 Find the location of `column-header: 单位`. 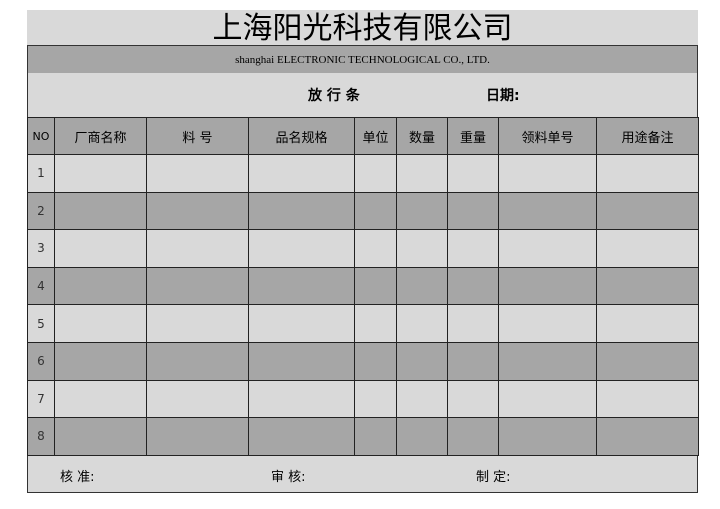

column-header: 单位 is located at coordinates (375, 136).